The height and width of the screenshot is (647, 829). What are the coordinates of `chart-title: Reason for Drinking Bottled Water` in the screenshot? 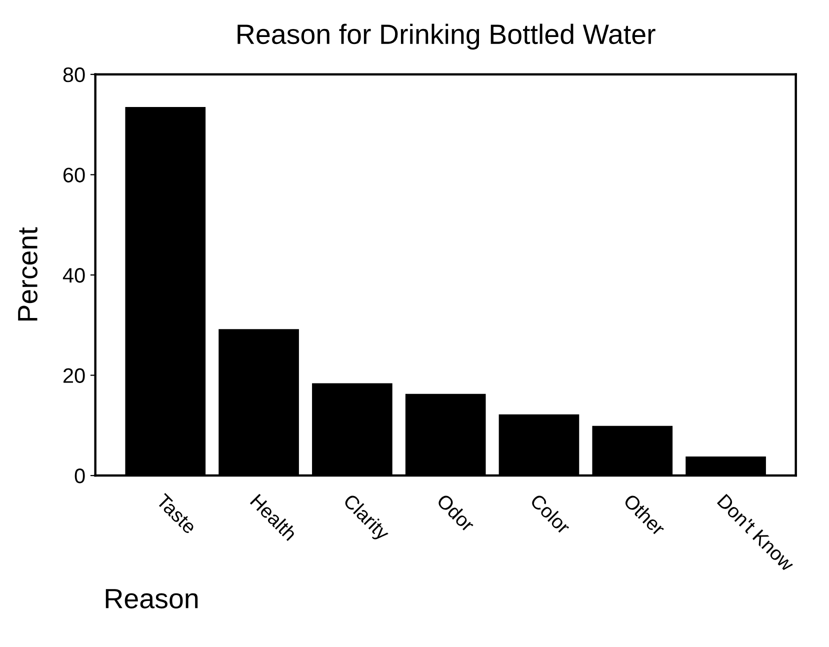 It's located at (447, 37).